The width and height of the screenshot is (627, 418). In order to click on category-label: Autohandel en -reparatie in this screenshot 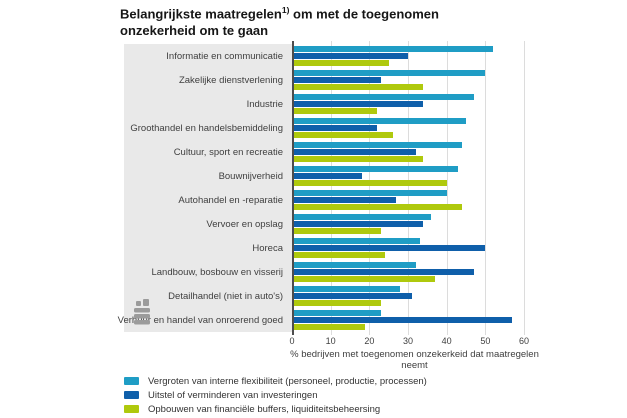, I will do `click(230, 200)`.